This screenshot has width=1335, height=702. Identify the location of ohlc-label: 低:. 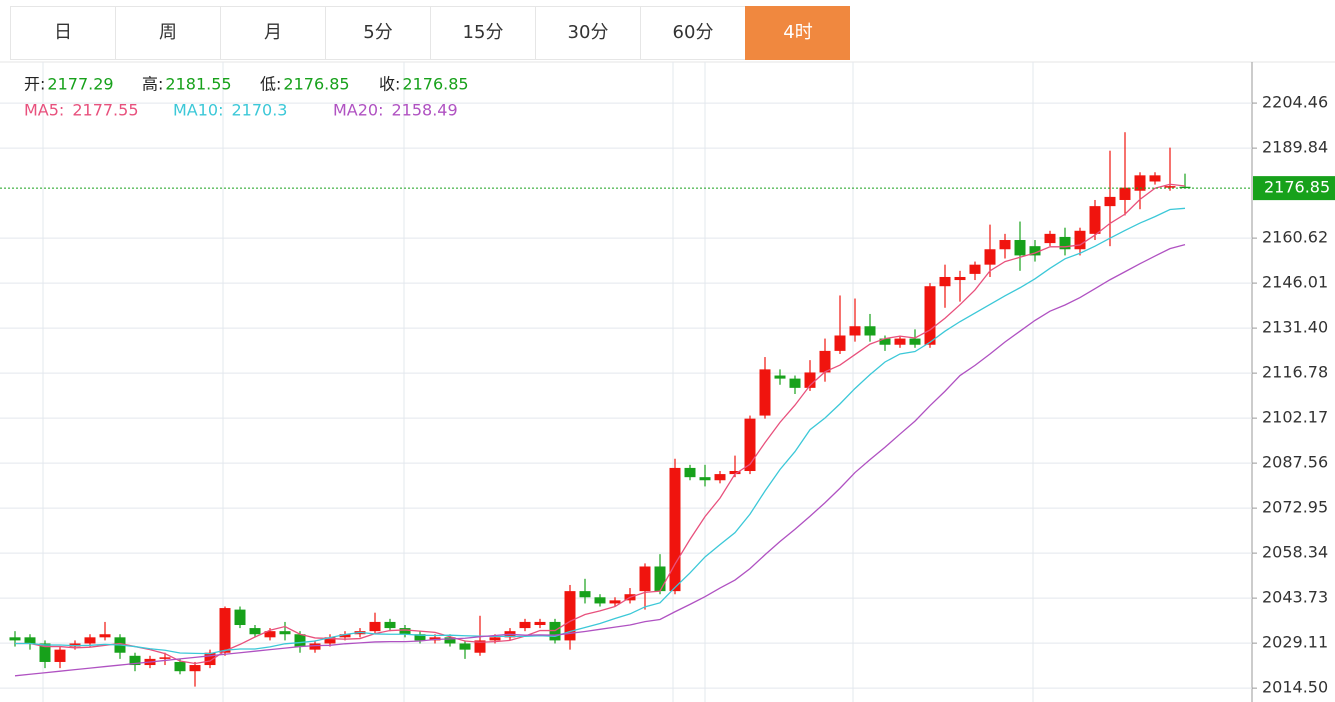
(270, 84).